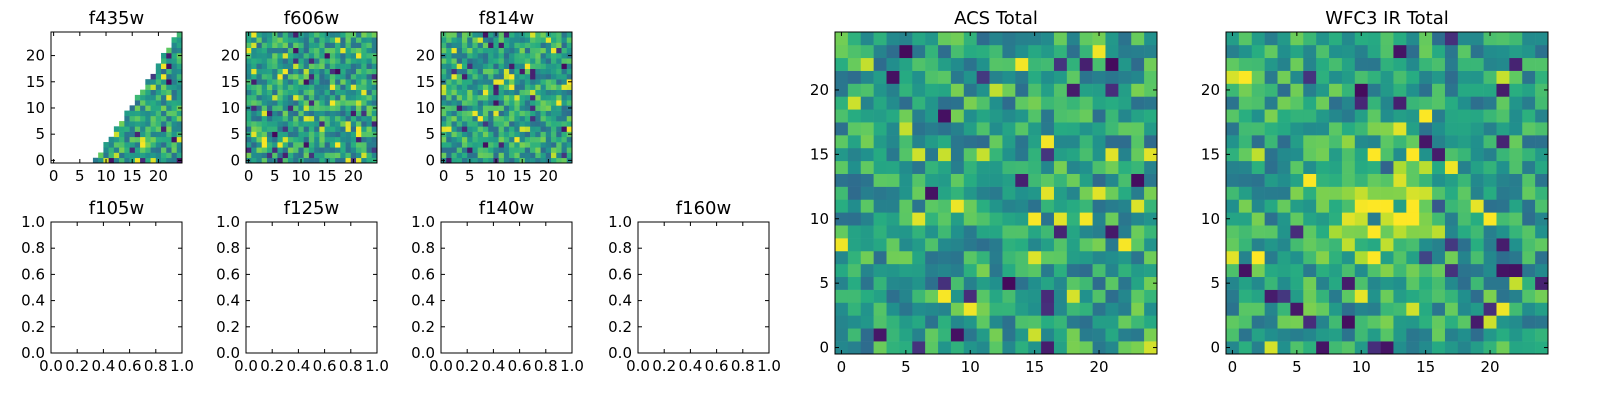 The image size is (1600, 400). Describe the element at coordinates (351, 366) in the screenshot. I see `x-tick-label: 0.8` at that location.